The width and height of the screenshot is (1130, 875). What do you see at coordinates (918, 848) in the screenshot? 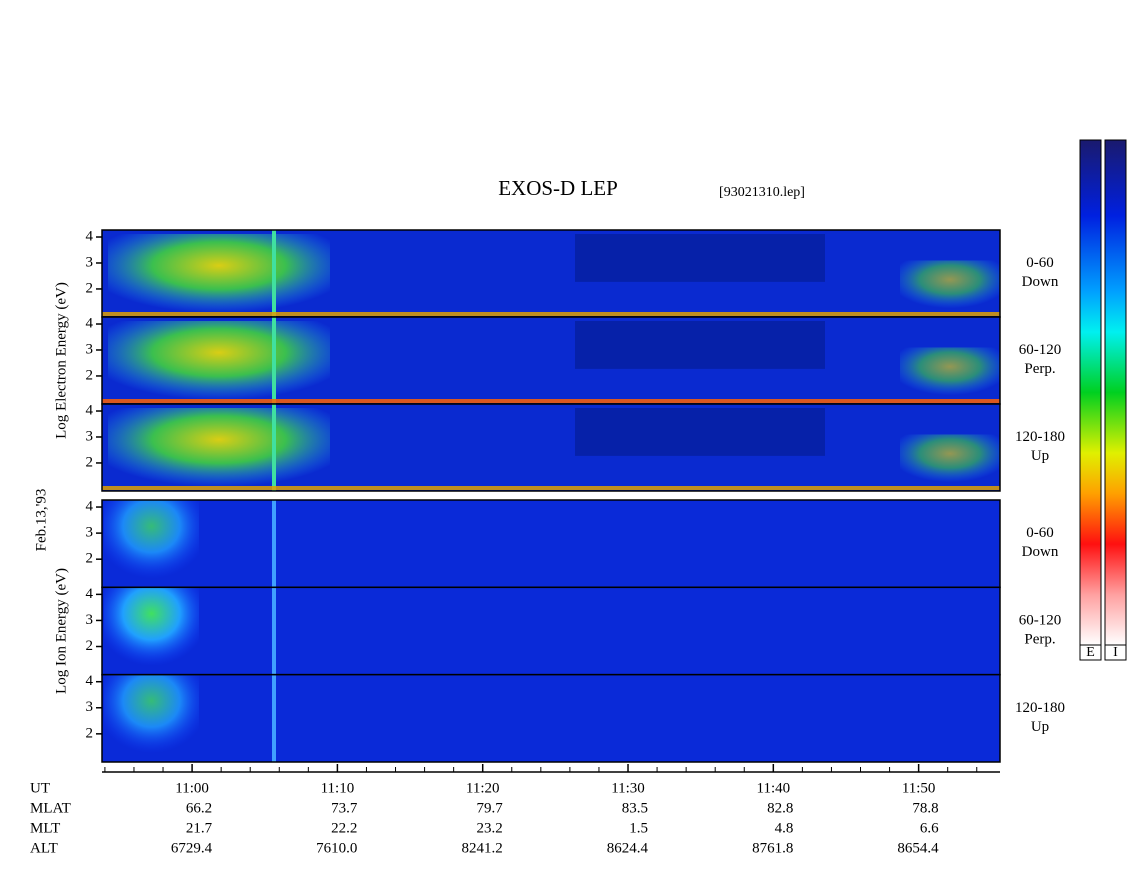
I see `orbit-value: 8654.4` at bounding box center [918, 848].